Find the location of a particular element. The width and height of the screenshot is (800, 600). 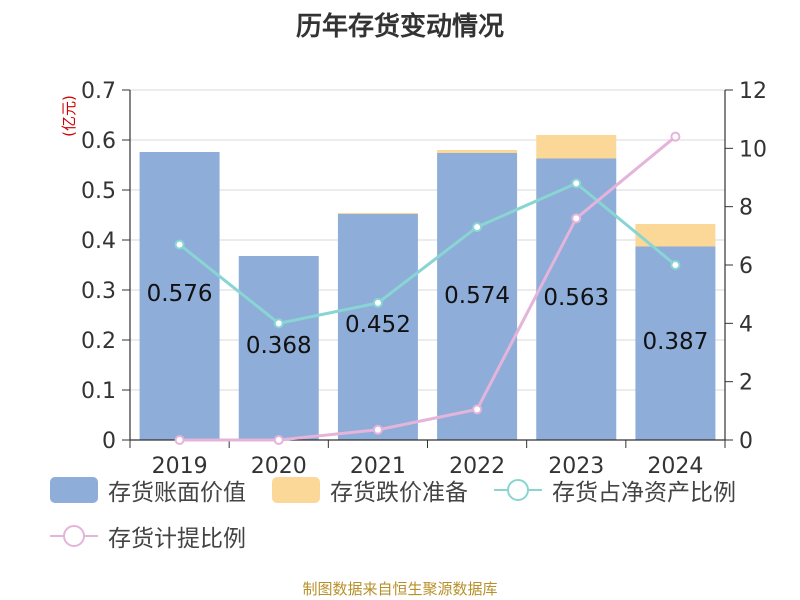

y-right-tick-label: 4 is located at coordinates (746, 324).